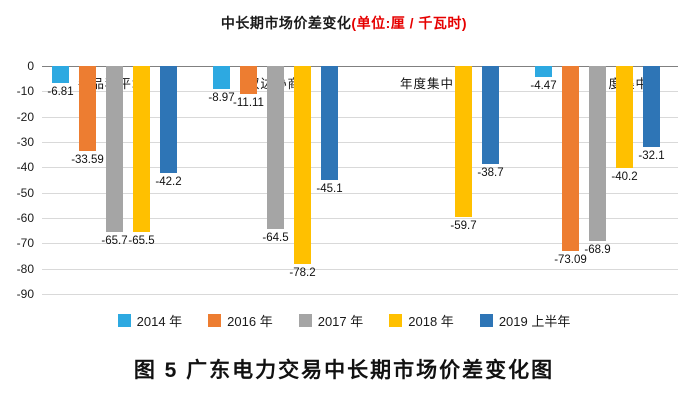 This screenshot has height=408, width=688. I want to click on bar-value-label: -40.2, so click(624, 176).